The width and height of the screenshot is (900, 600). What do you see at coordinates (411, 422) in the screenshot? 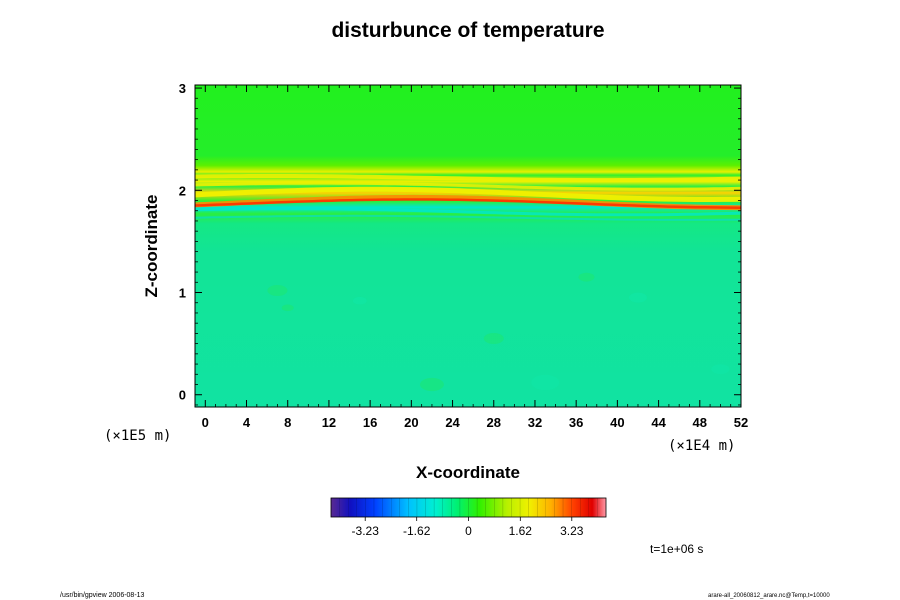
I see `x-tick-label: 20` at bounding box center [411, 422].